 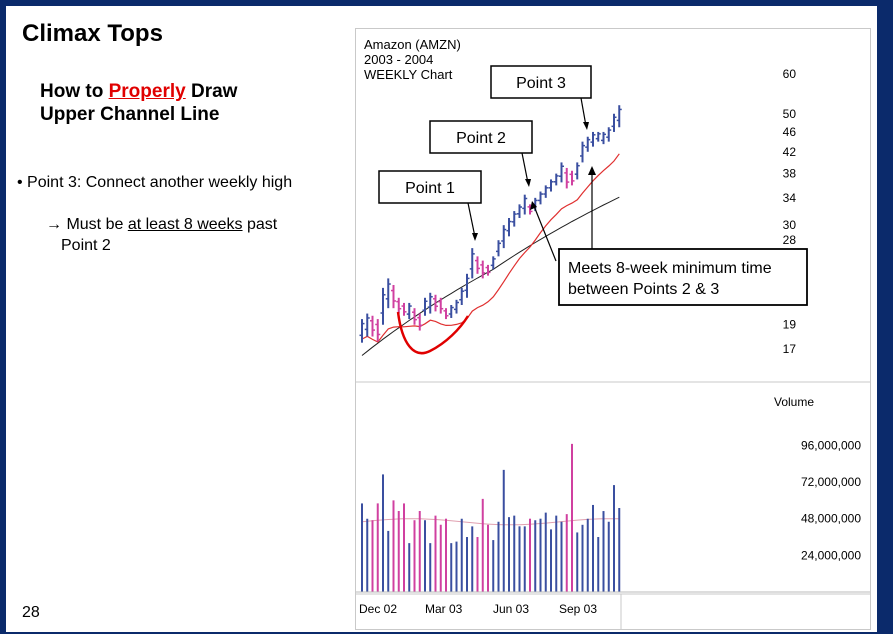 What do you see at coordinates (586, 126) in the screenshot?
I see `point3-arrowhead` at bounding box center [586, 126].